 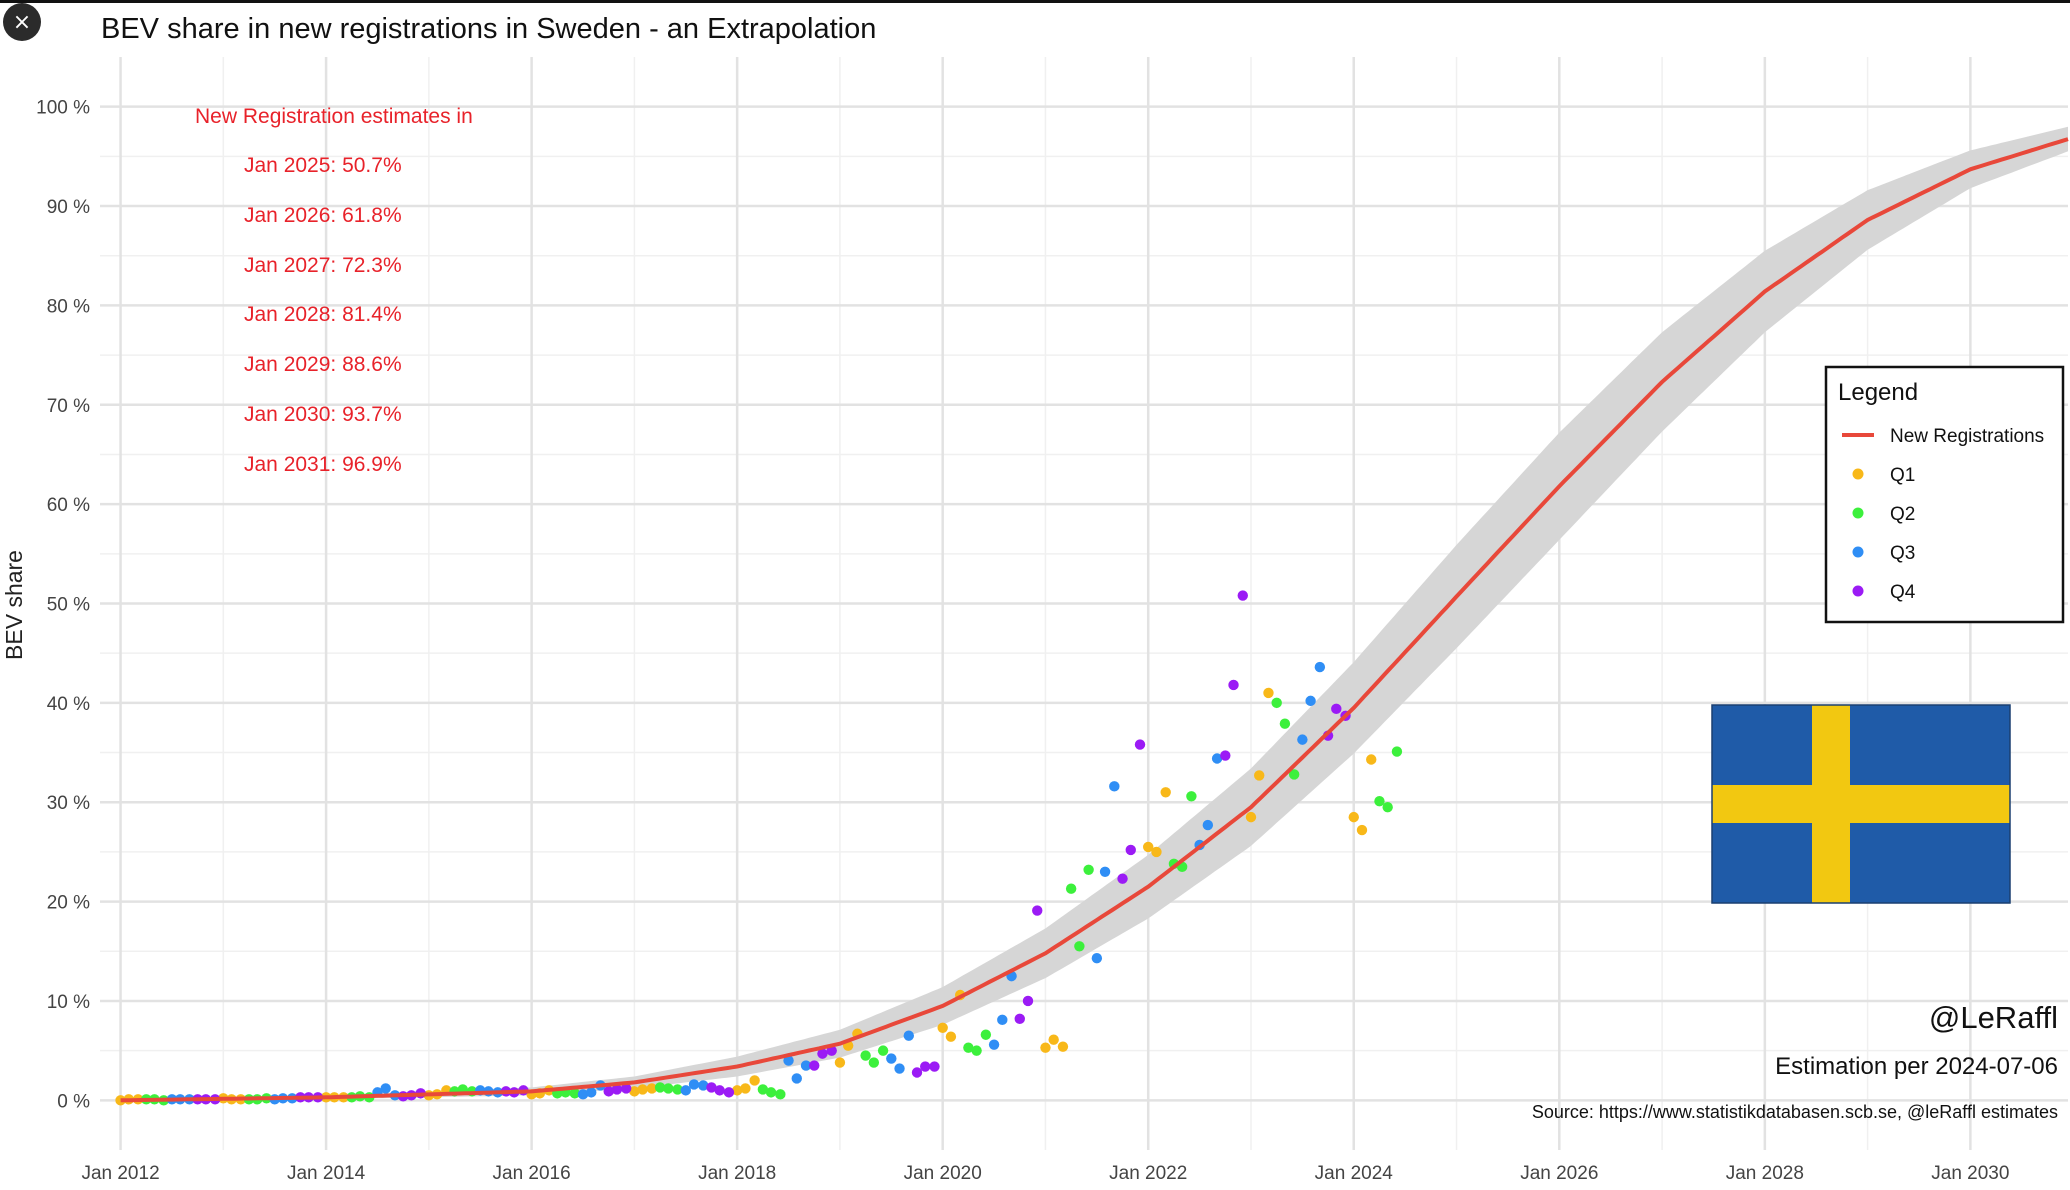 What do you see at coordinates (737, 1173) in the screenshot?
I see `x-tick-label: Jan 2018` at bounding box center [737, 1173].